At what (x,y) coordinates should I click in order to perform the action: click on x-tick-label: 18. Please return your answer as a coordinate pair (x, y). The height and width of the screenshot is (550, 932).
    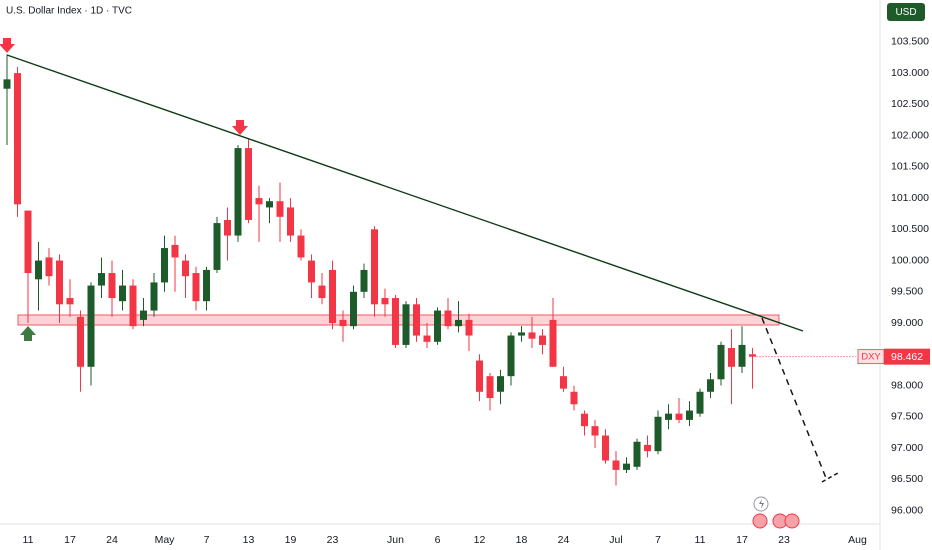
    Looking at the image, I should click on (522, 540).